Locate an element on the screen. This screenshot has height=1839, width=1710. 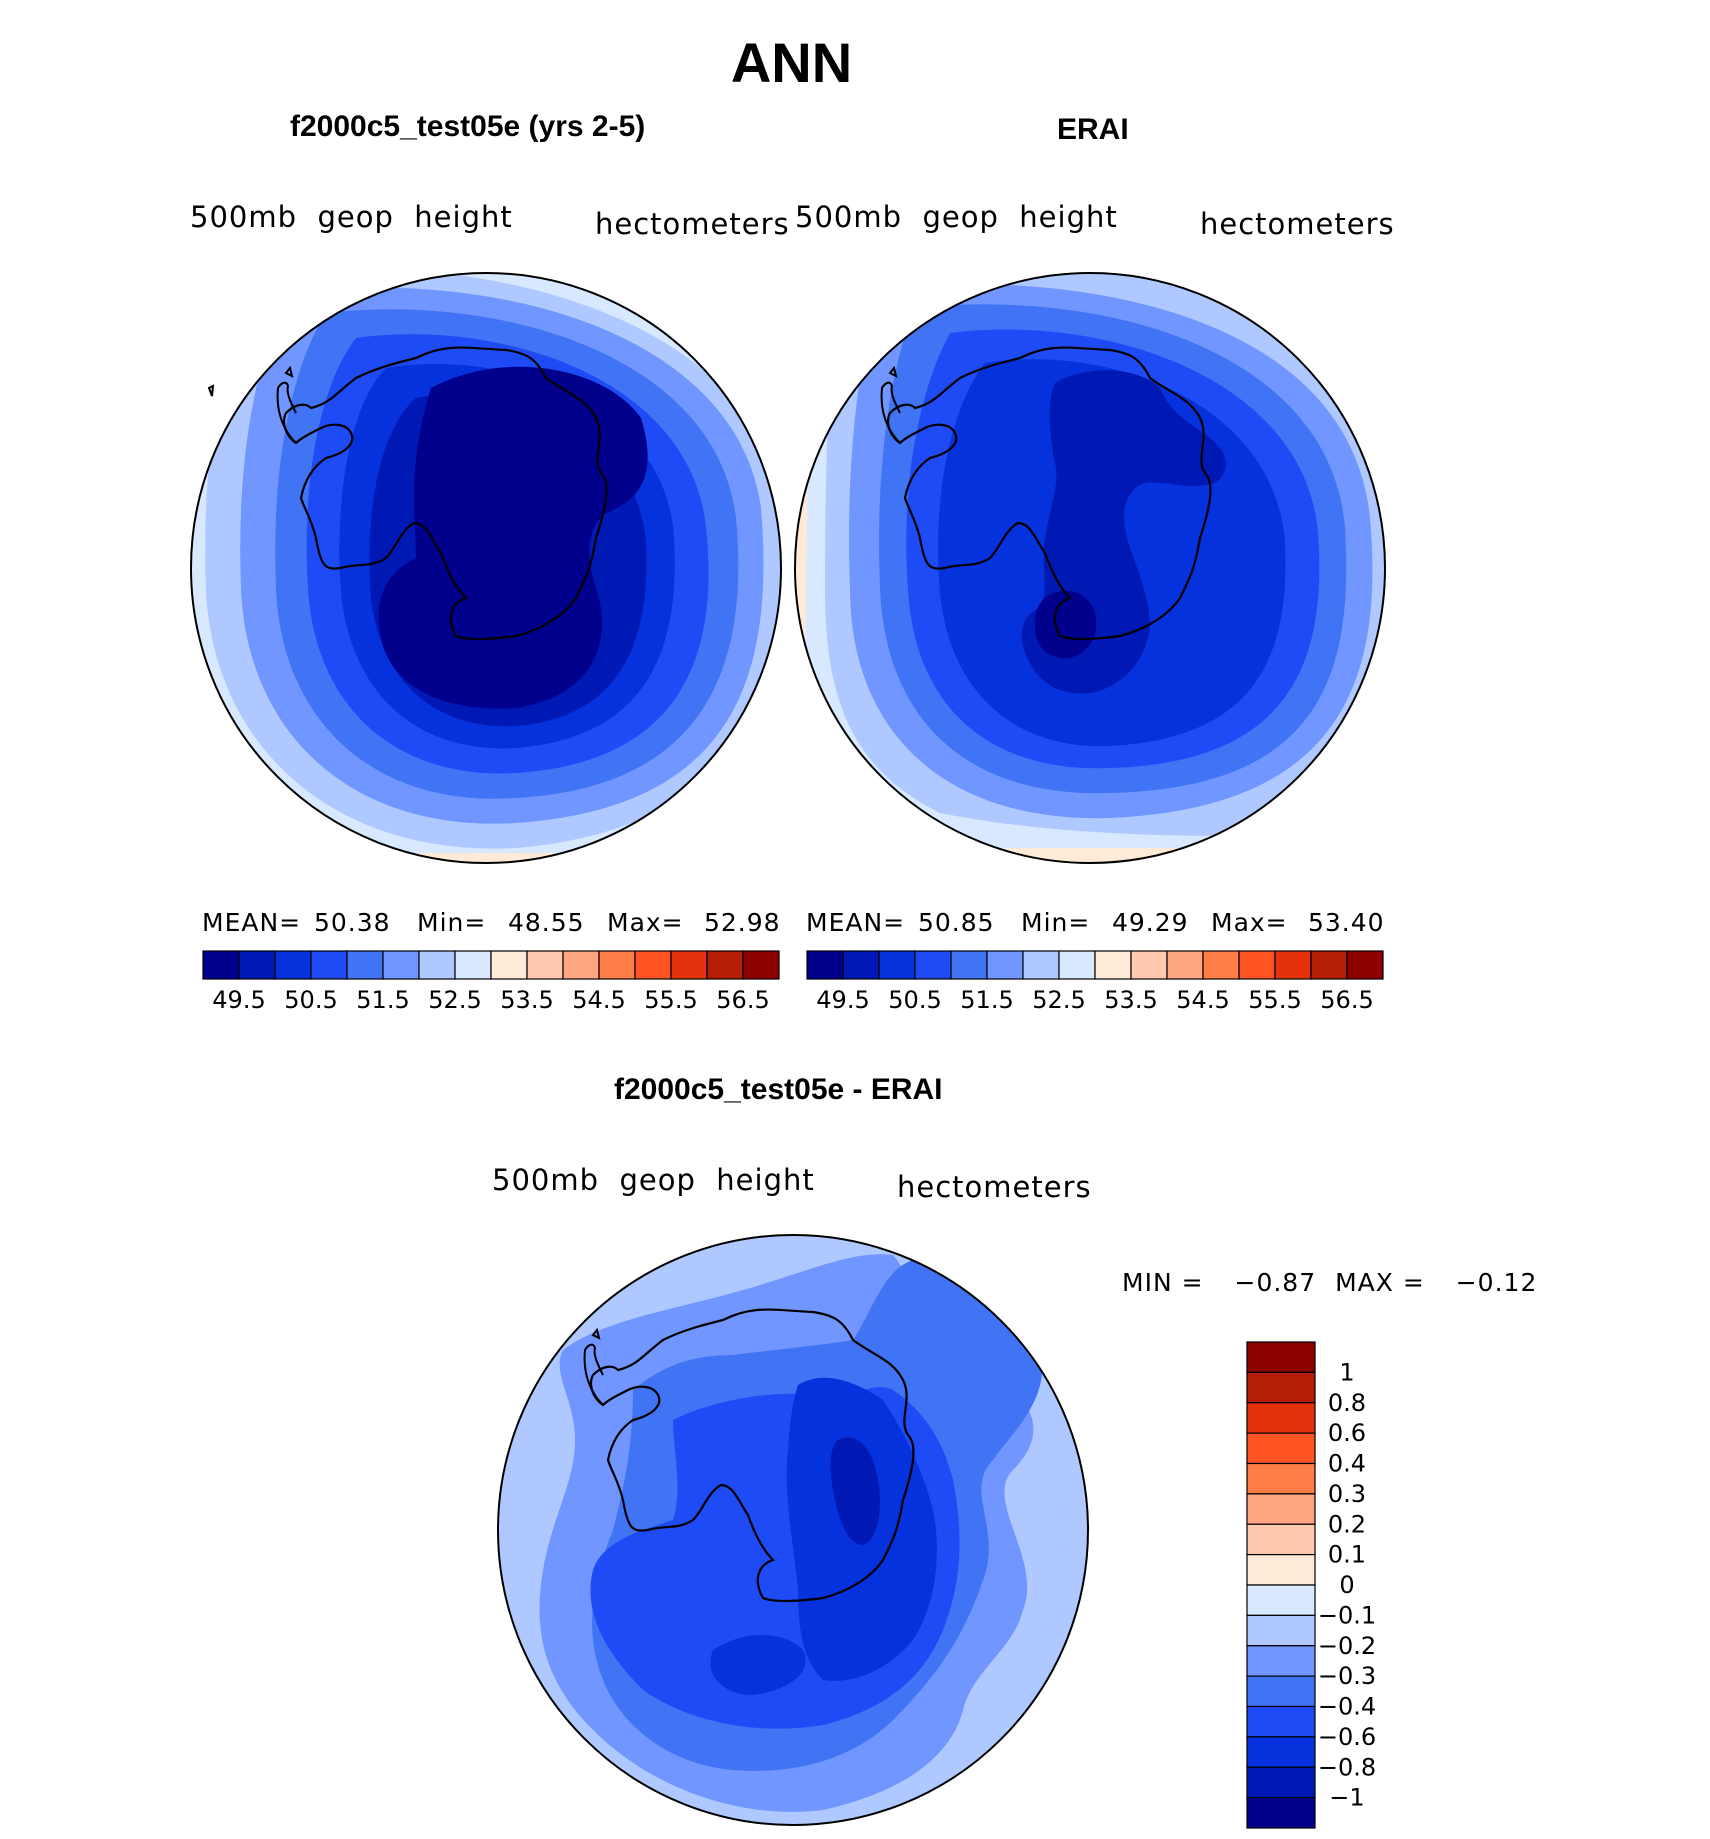
panel2-colorbar-tick-label: 50.5 is located at coordinates (914, 1000).